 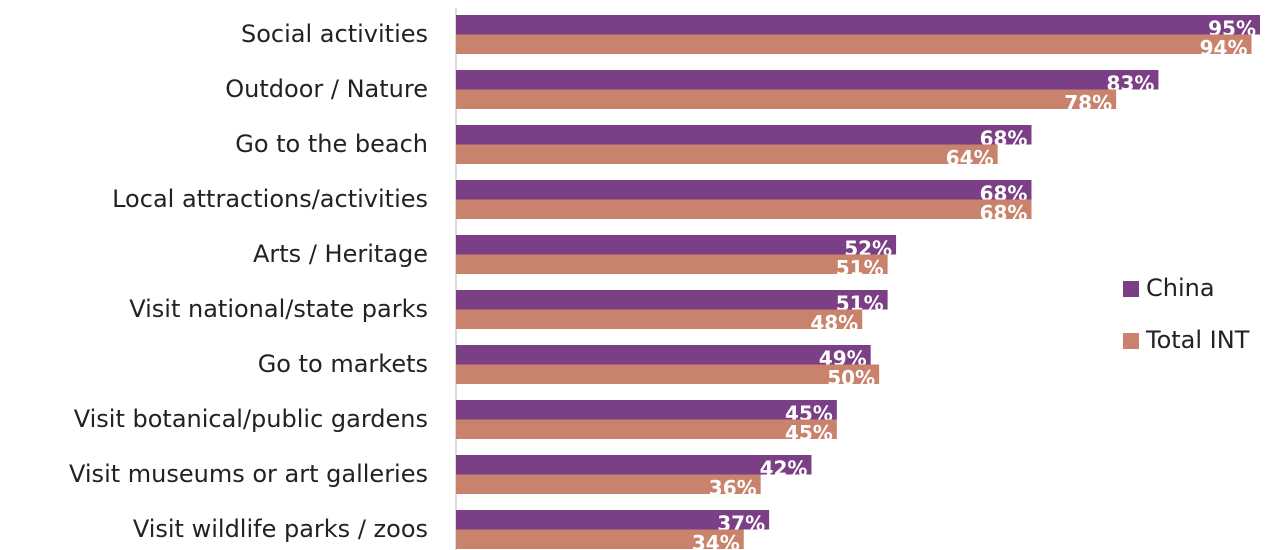 I want to click on category-label: Visit national/state parks, so click(x=278, y=309).